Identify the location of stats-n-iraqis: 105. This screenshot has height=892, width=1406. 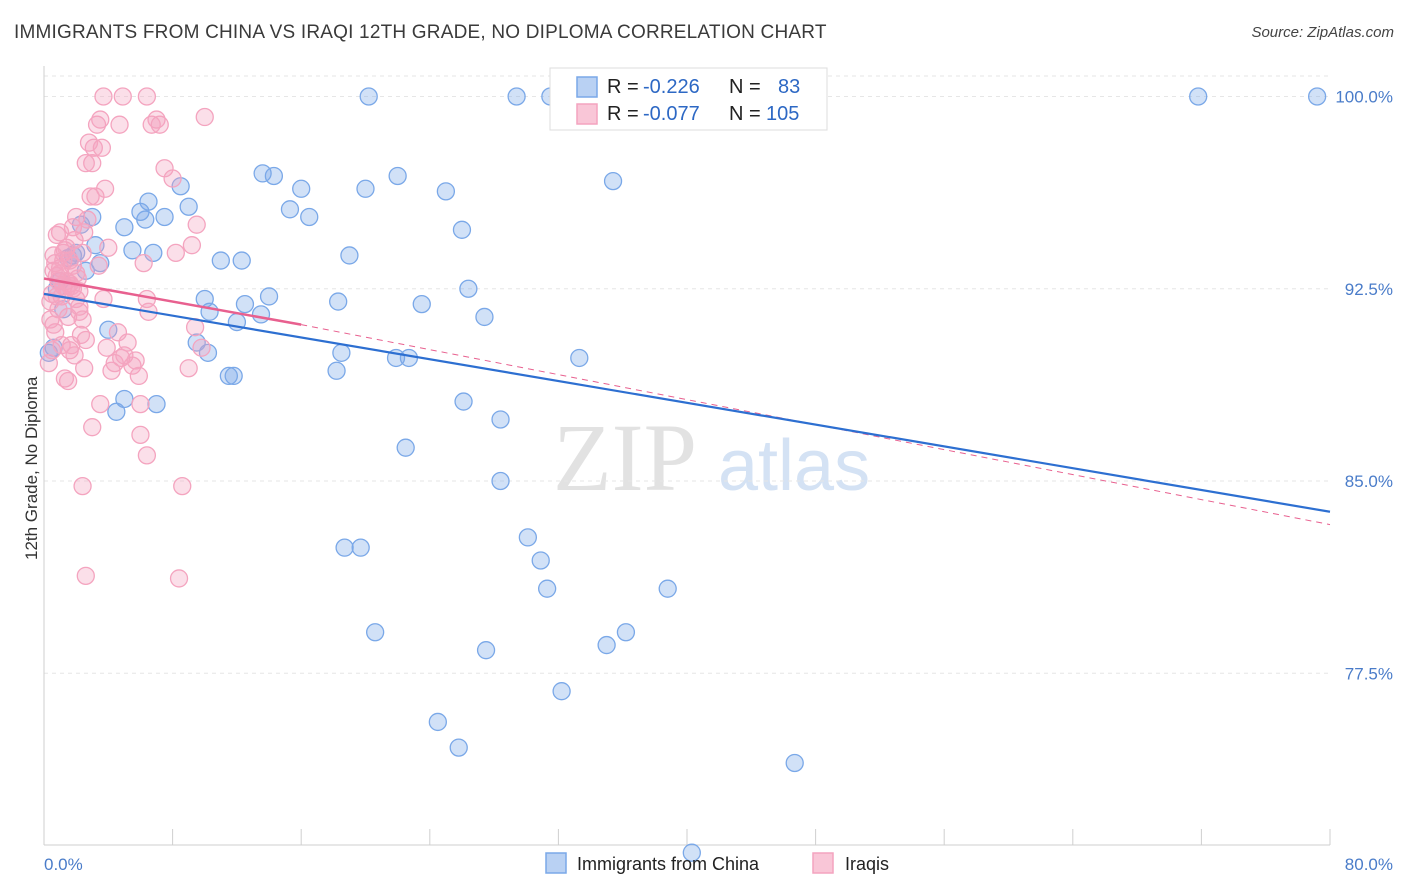
(782, 114).